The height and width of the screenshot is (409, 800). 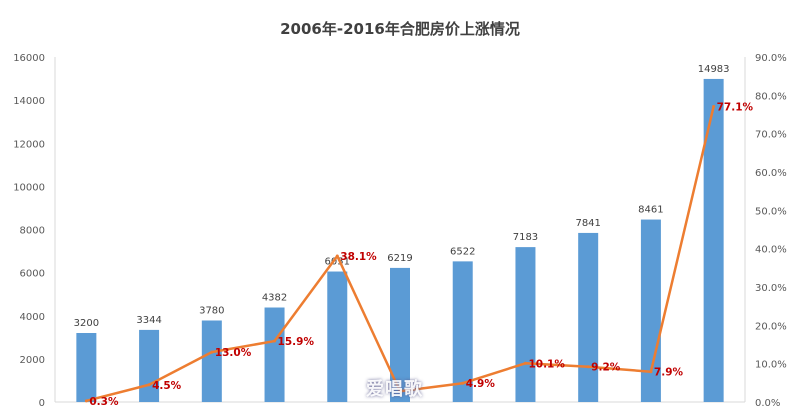 What do you see at coordinates (29, 101) in the screenshot?
I see `y-tick-label-left: 14000` at bounding box center [29, 101].